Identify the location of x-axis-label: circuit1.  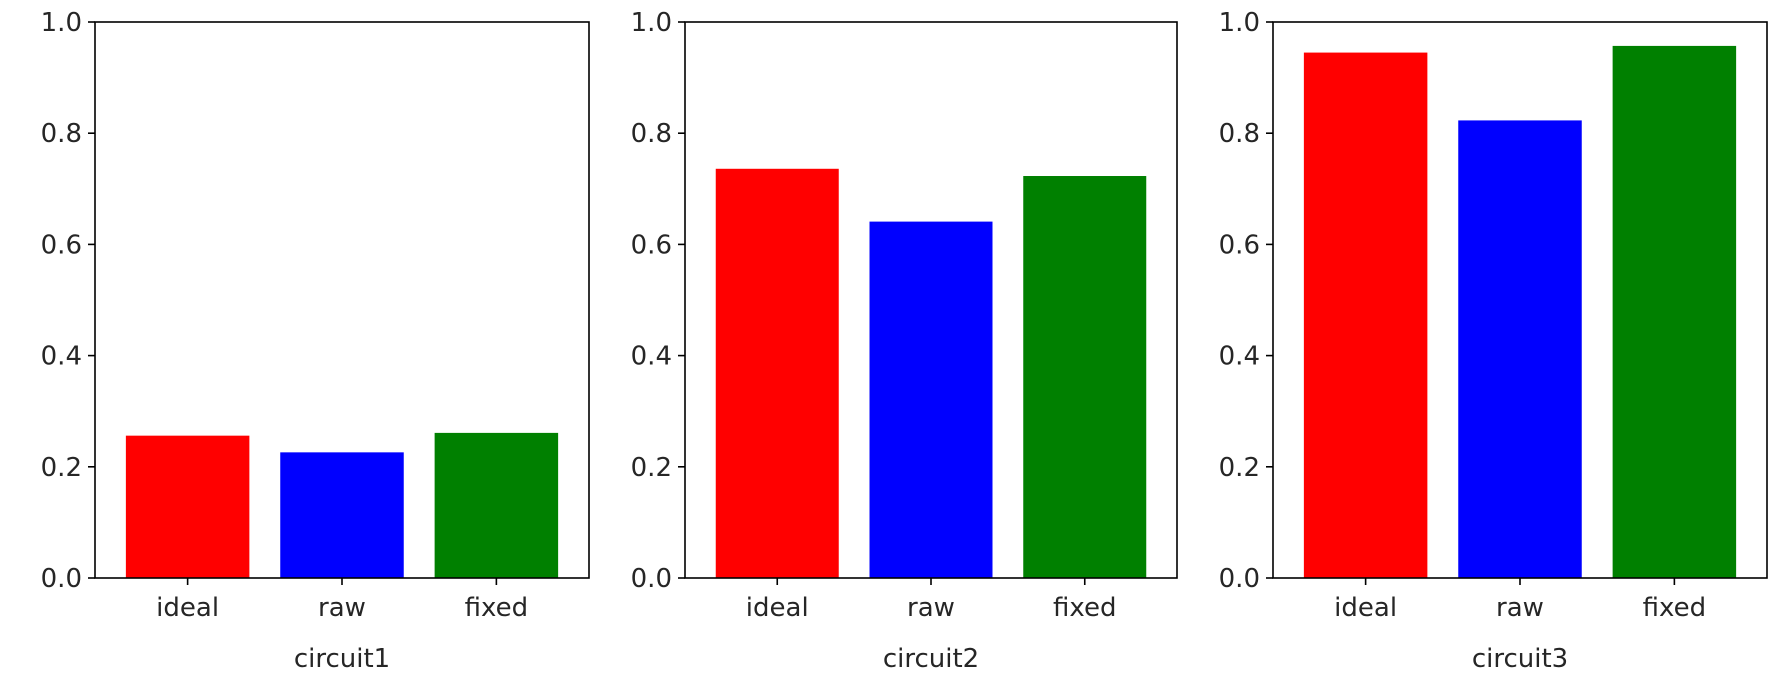
(342, 659).